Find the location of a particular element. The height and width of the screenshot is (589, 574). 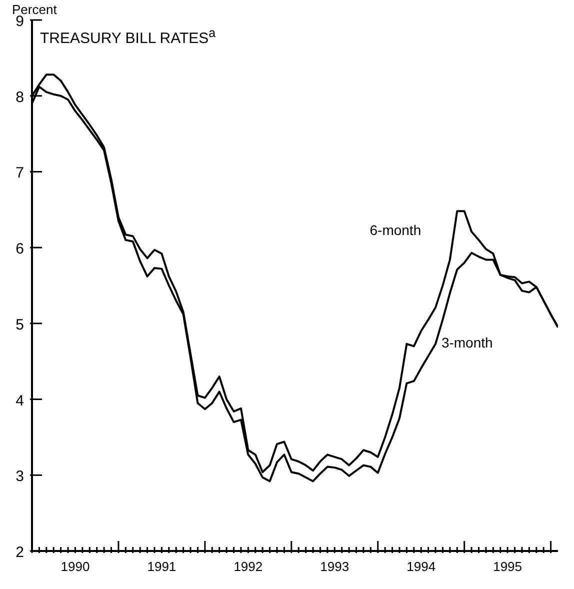

x-tick-label: 1993 is located at coordinates (335, 566).